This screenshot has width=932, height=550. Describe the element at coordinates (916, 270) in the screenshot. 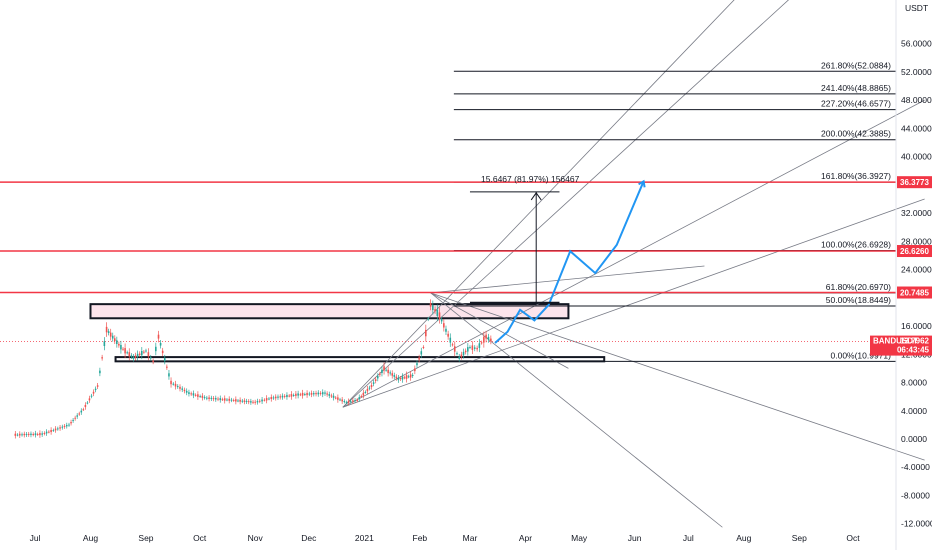

I see `y-tick-label: 24.0000` at that location.